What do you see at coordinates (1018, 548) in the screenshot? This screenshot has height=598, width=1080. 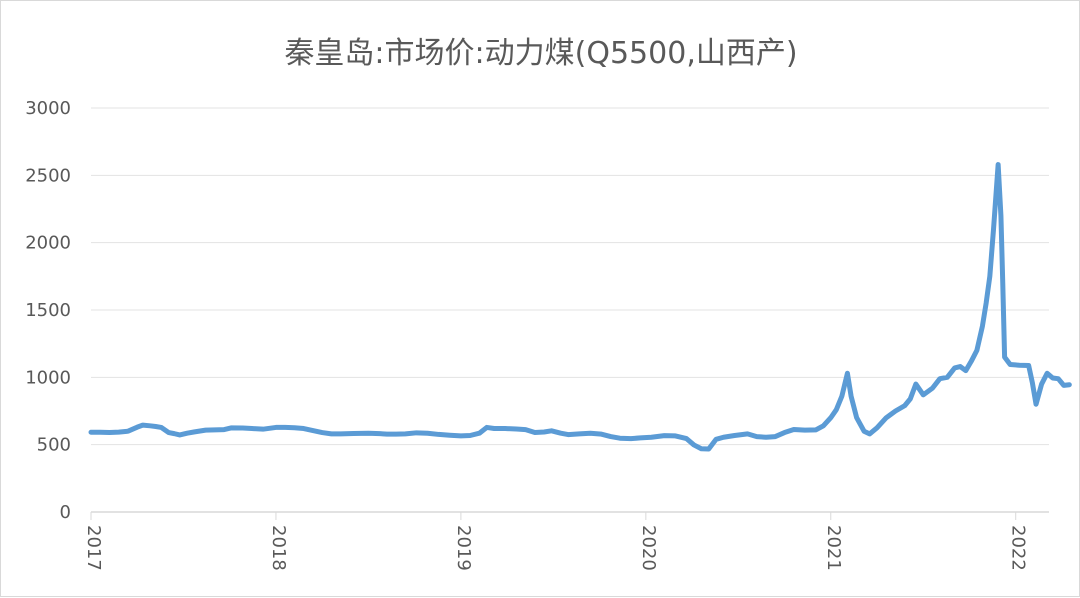 I see `x-tick-label: 2022` at bounding box center [1018, 548].